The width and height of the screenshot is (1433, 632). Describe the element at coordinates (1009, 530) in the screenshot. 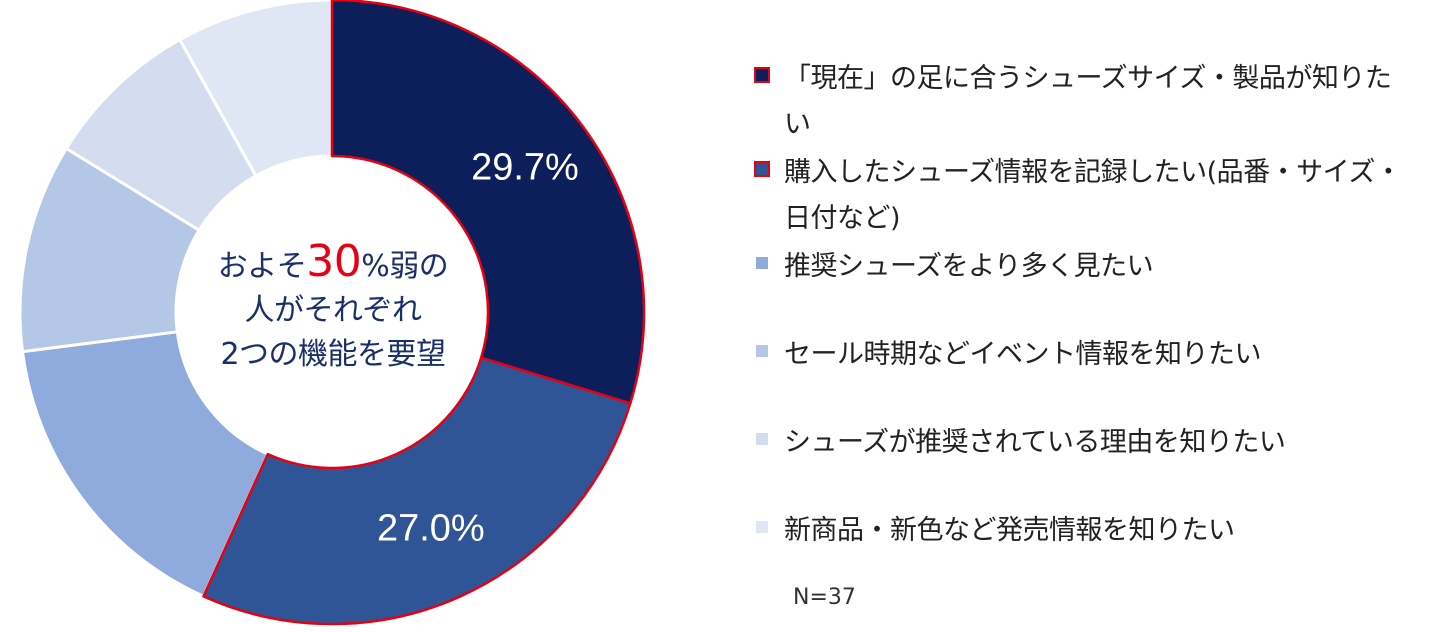

I see `legend-label-5: 新商品・新色など発売情報を知りたい` at that location.